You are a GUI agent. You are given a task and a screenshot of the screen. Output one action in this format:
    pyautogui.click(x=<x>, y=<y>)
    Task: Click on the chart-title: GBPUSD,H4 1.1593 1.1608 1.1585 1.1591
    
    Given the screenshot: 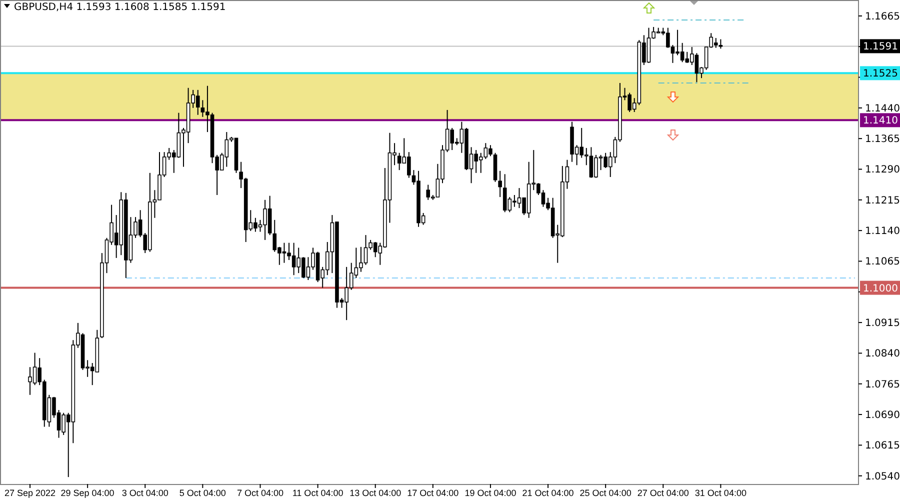 What is the action you would take?
    pyautogui.click(x=120, y=7)
    